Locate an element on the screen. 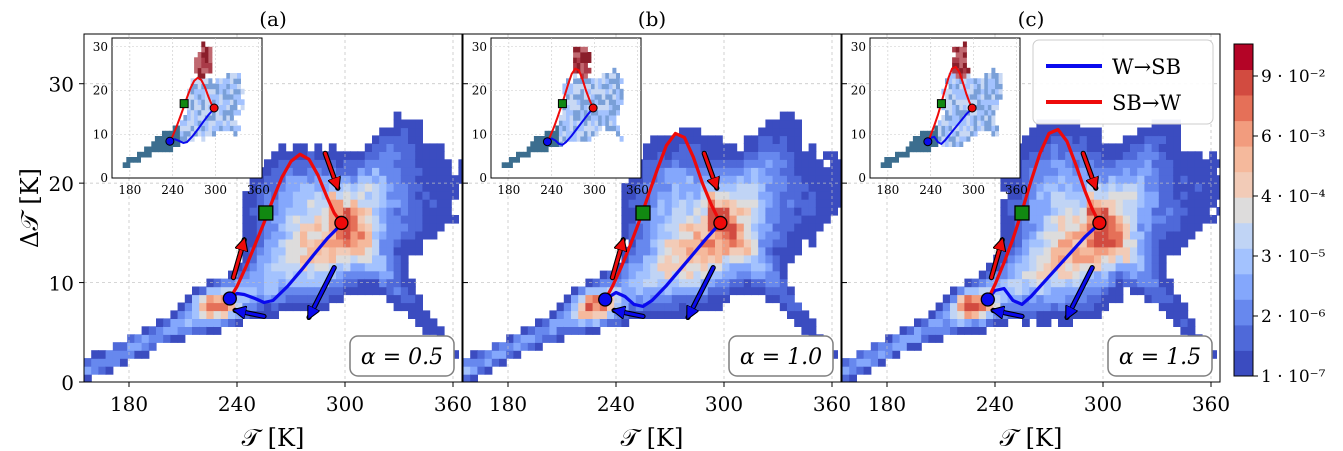 The width and height of the screenshot is (1343, 451). alpha-box-a: α = 0.5 is located at coordinates (402, 356).